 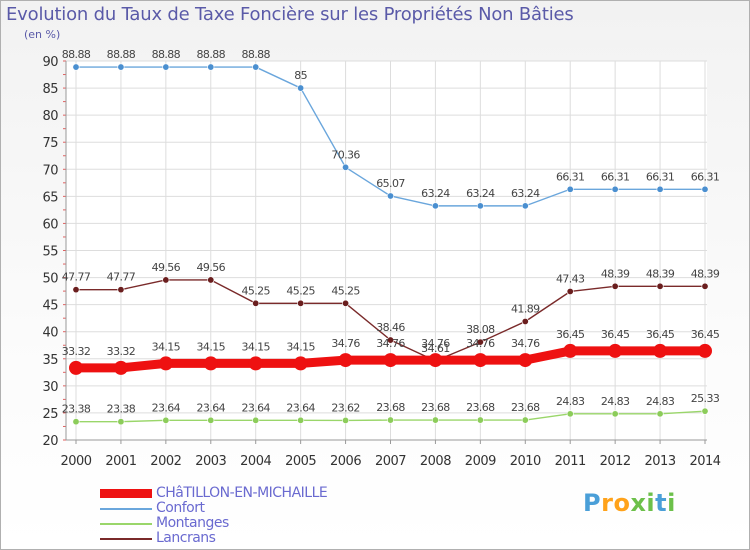 I want to click on y-tick-label: 80, so click(x=50, y=116).